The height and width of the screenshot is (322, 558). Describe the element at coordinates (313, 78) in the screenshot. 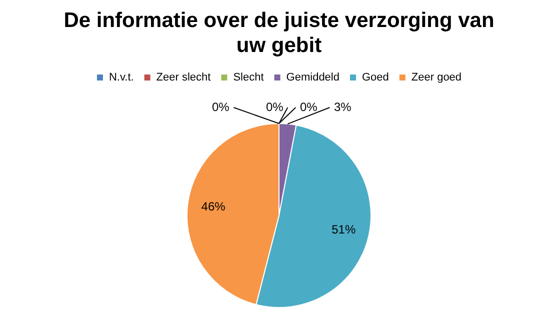

I see `legend-label: Gemiddeld` at that location.